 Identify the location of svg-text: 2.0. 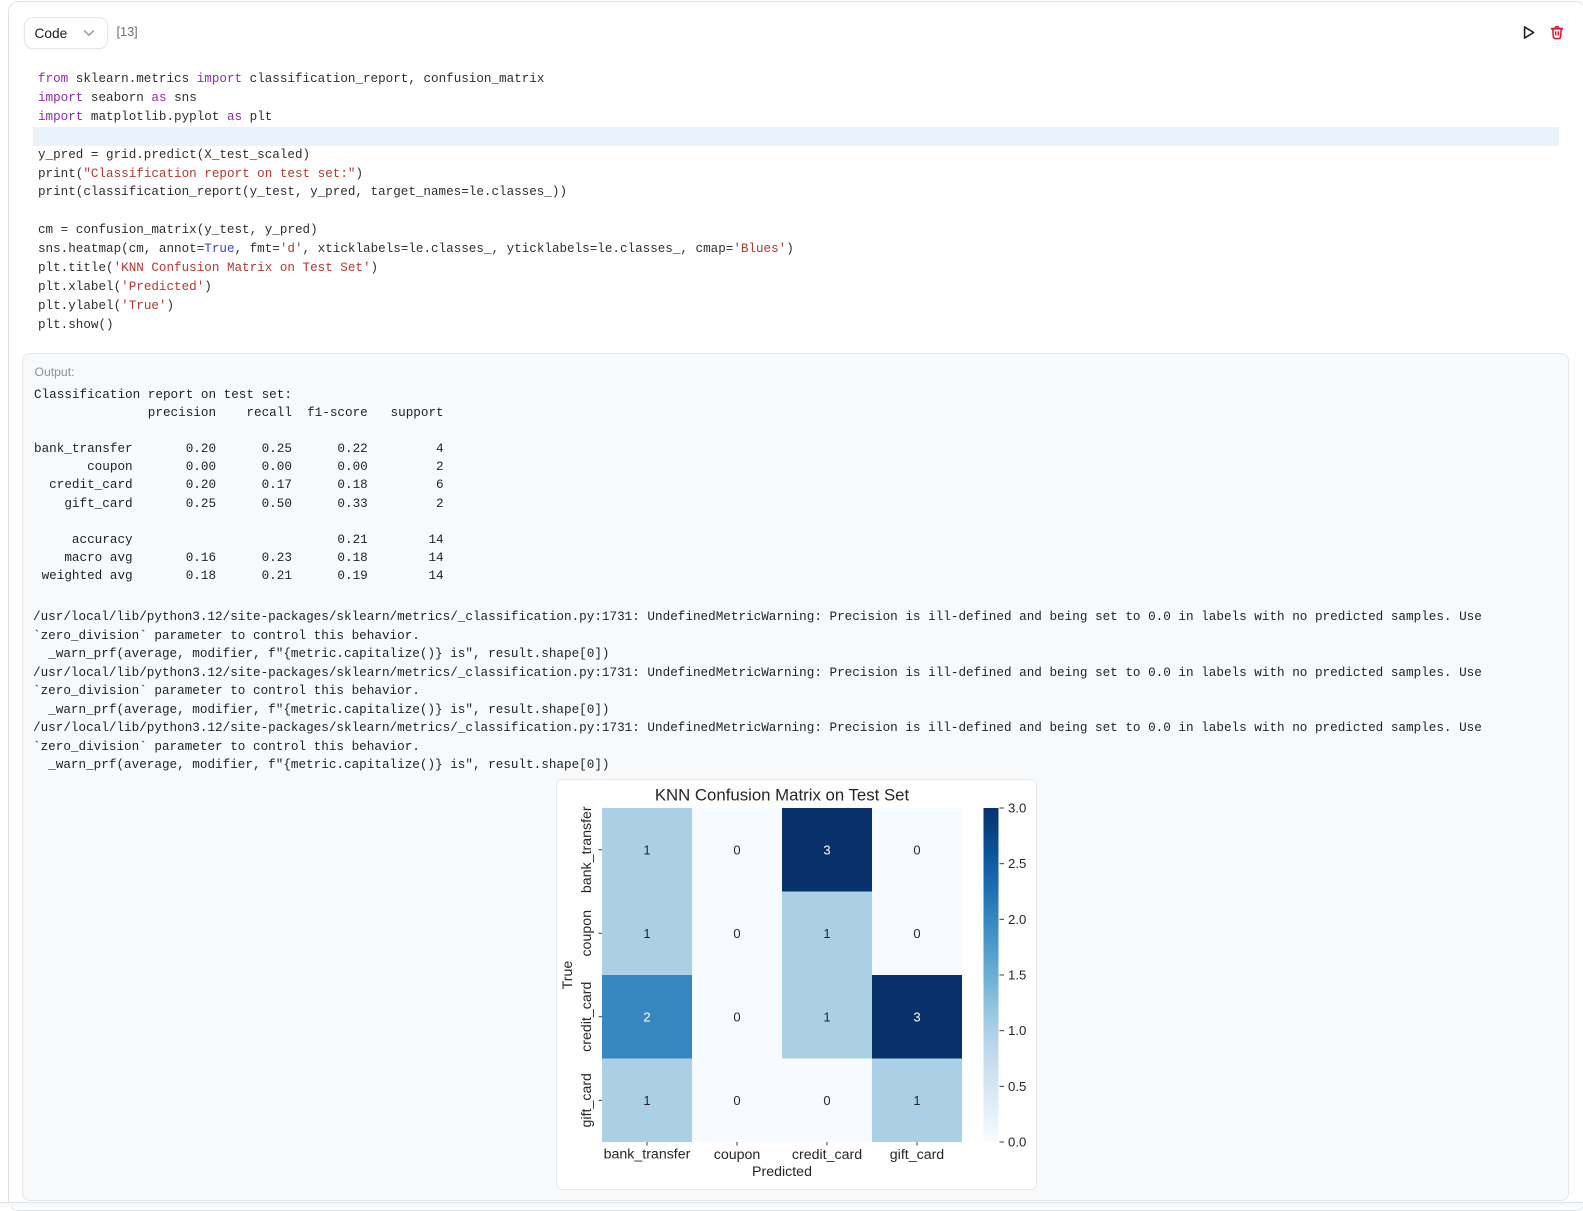
(1017, 919).